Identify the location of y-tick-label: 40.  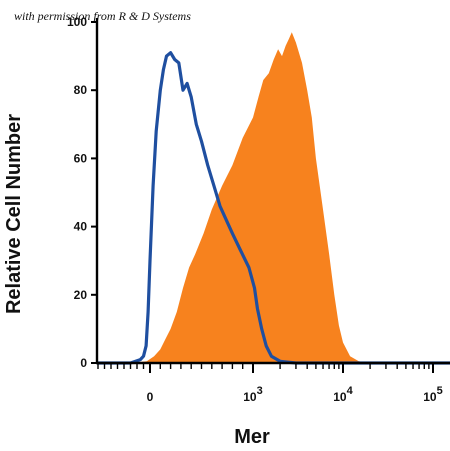
(81, 227).